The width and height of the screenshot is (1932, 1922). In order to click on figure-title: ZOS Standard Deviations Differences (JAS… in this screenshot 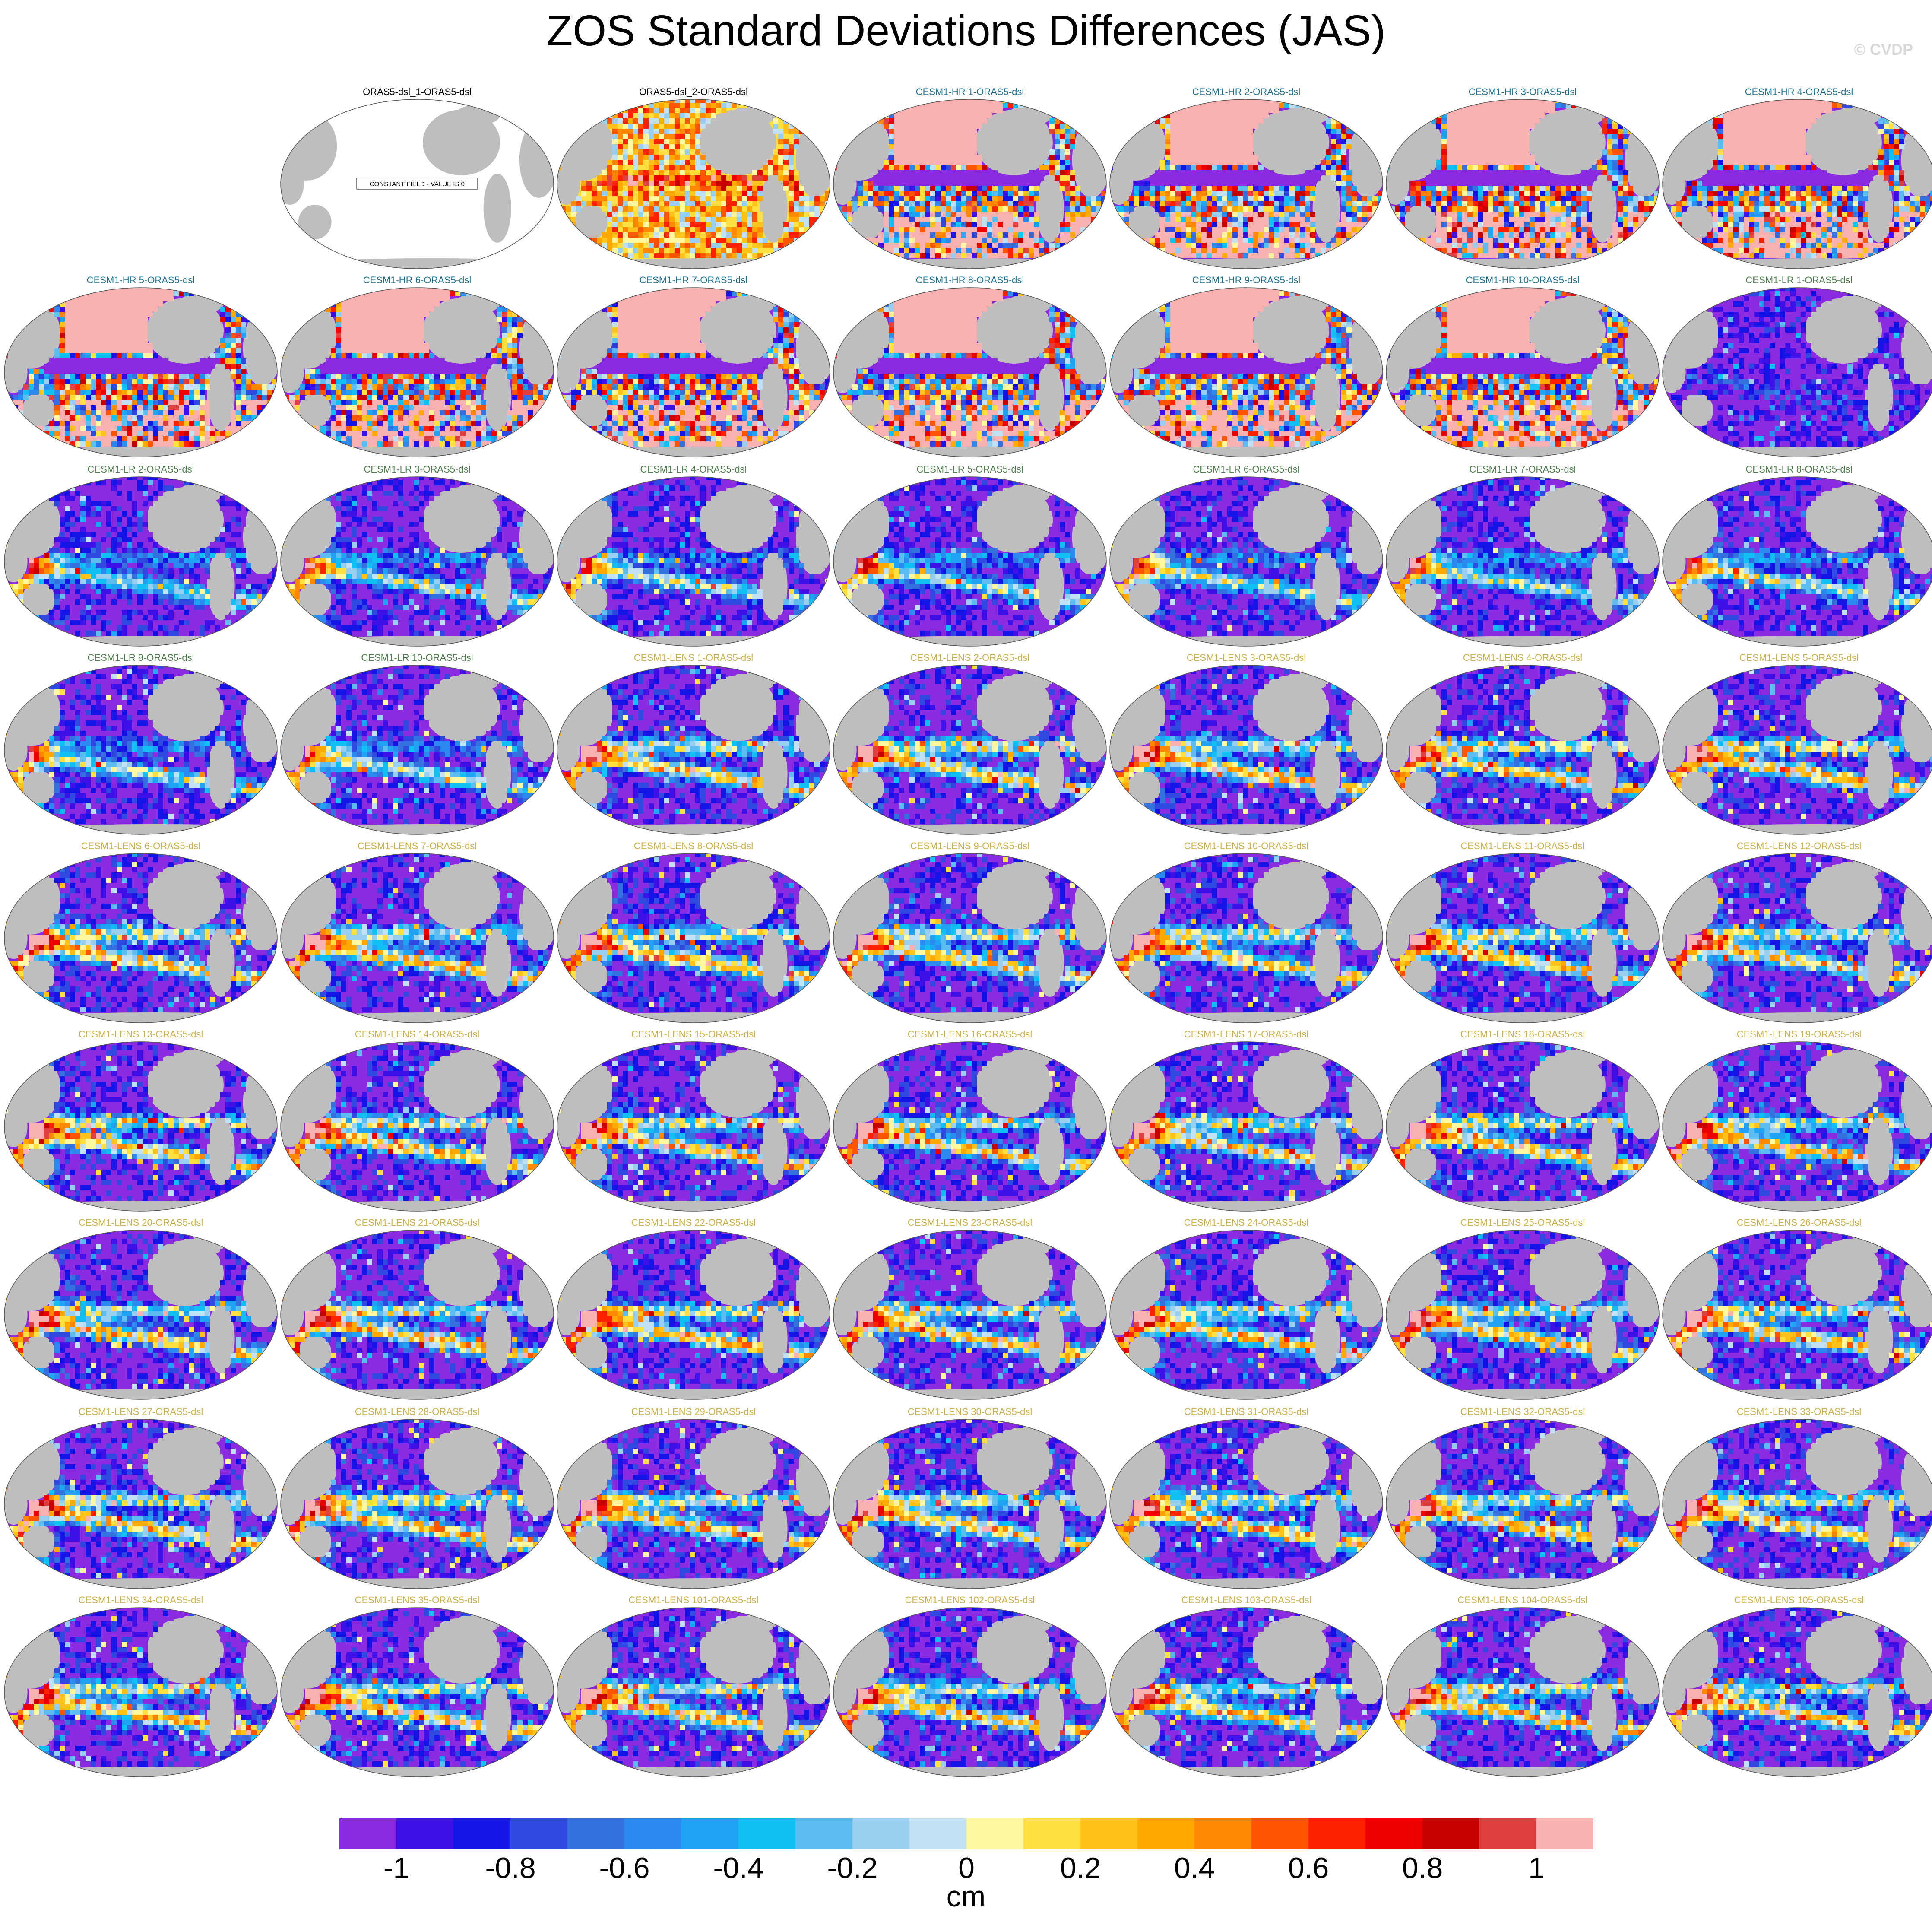, I will do `click(966, 30)`.